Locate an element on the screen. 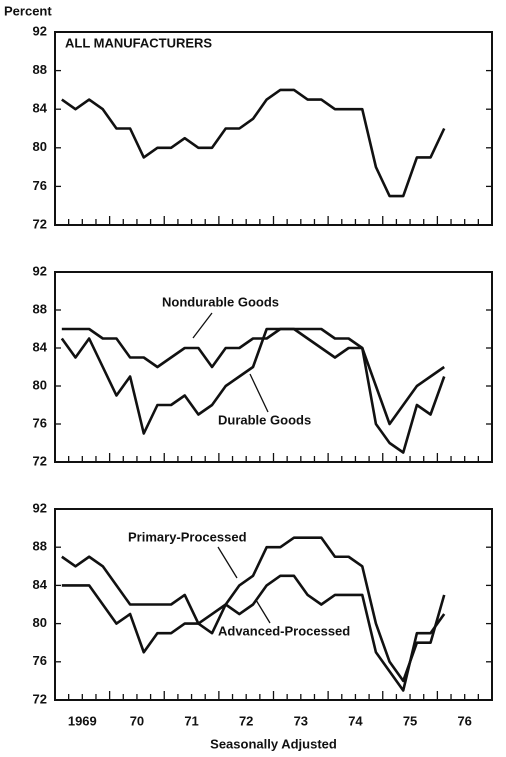  series-label: Durable Goods is located at coordinates (264, 419).